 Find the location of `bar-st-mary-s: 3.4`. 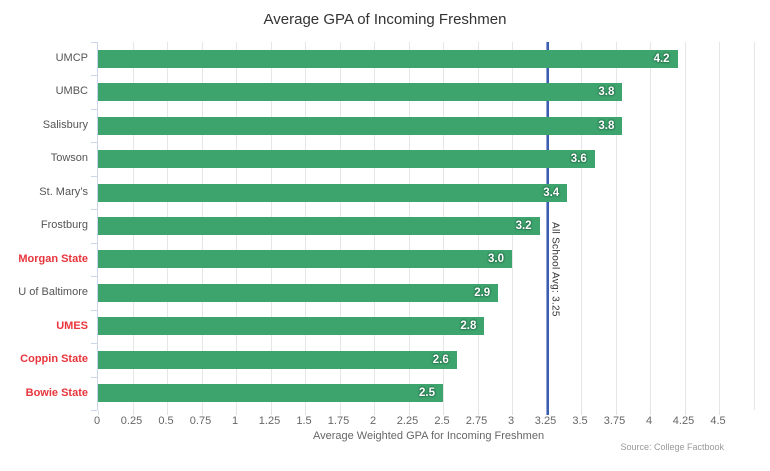

bar-st-mary-s: 3.4 is located at coordinates (333, 192).